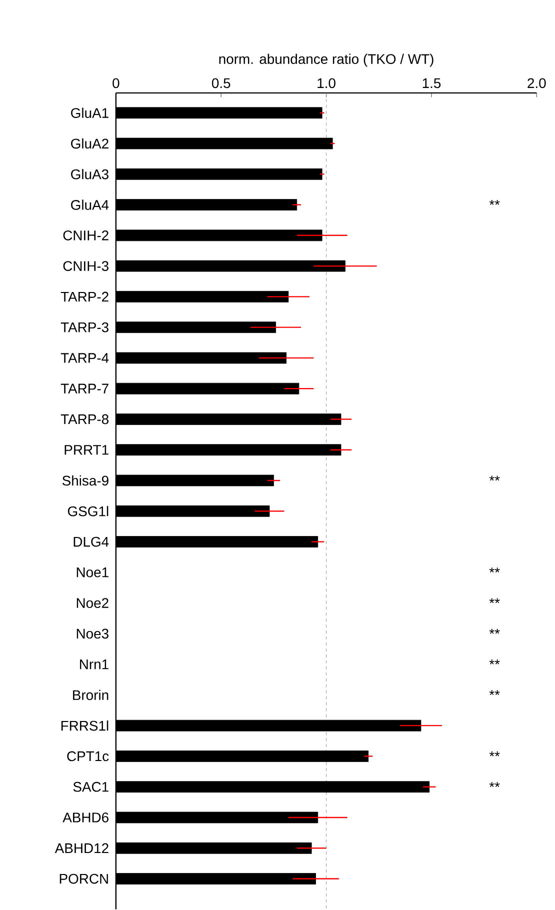 This screenshot has height=910, width=555. I want to click on y-tick-label: GSG1l, so click(88, 511).